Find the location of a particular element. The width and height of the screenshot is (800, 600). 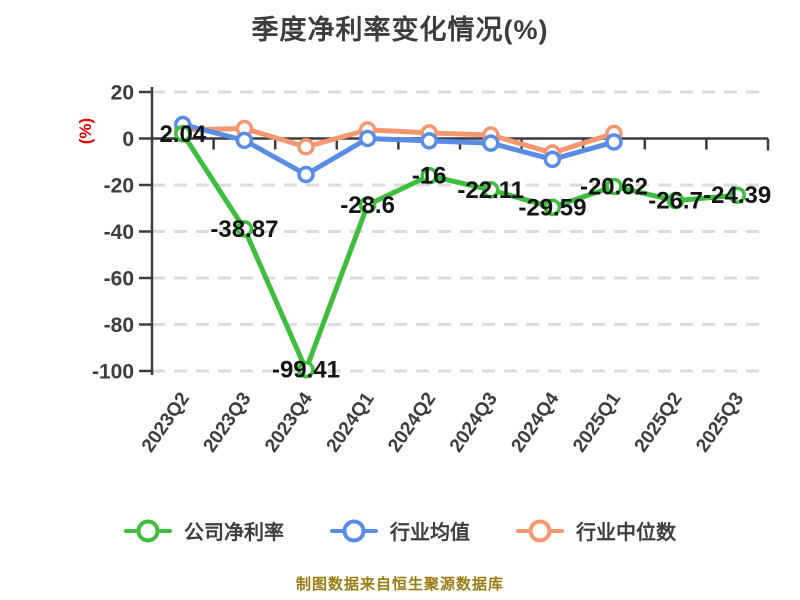

legend-item-industry-median: 行业中位数 is located at coordinates (596, 530).